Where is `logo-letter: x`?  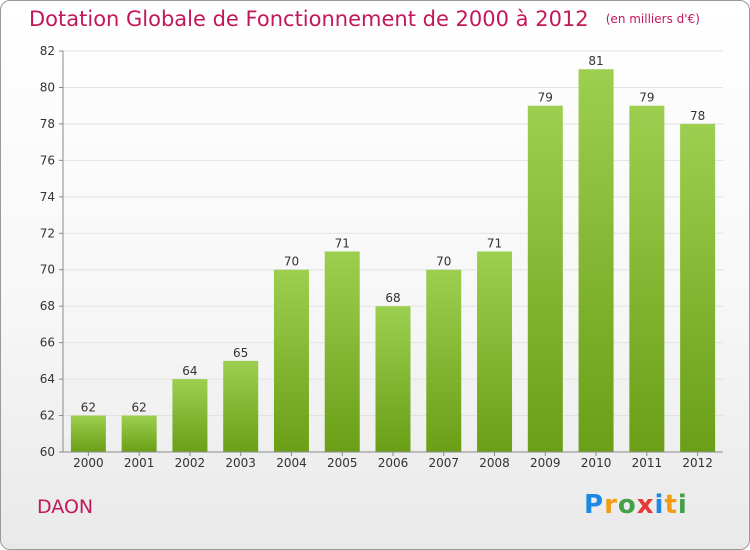
logo-letter: x is located at coordinates (645, 505).